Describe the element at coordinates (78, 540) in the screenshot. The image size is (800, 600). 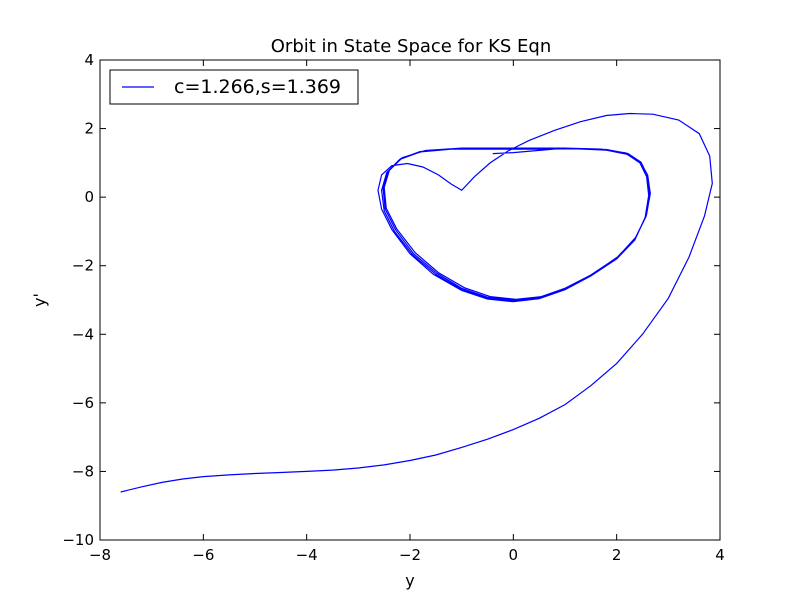
I see `y-tick-label: −10` at that location.